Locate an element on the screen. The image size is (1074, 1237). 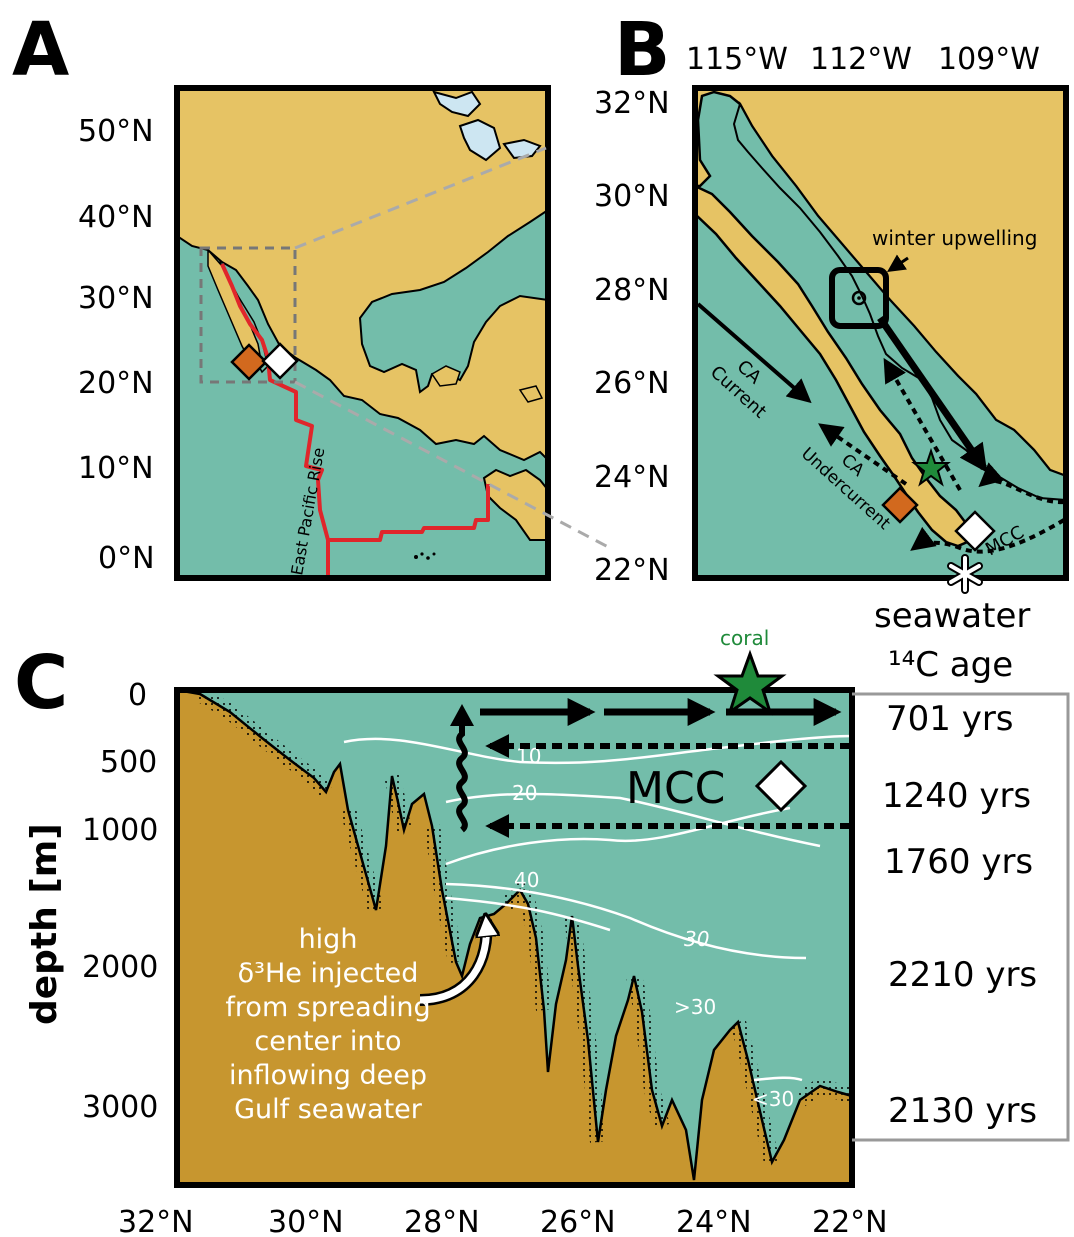
panel-a-map: East Pacific Rise is located at coordinates (362, 333).